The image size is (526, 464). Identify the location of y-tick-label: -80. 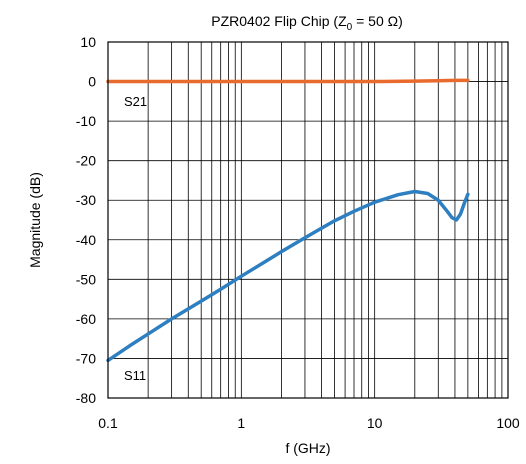
(86, 398).